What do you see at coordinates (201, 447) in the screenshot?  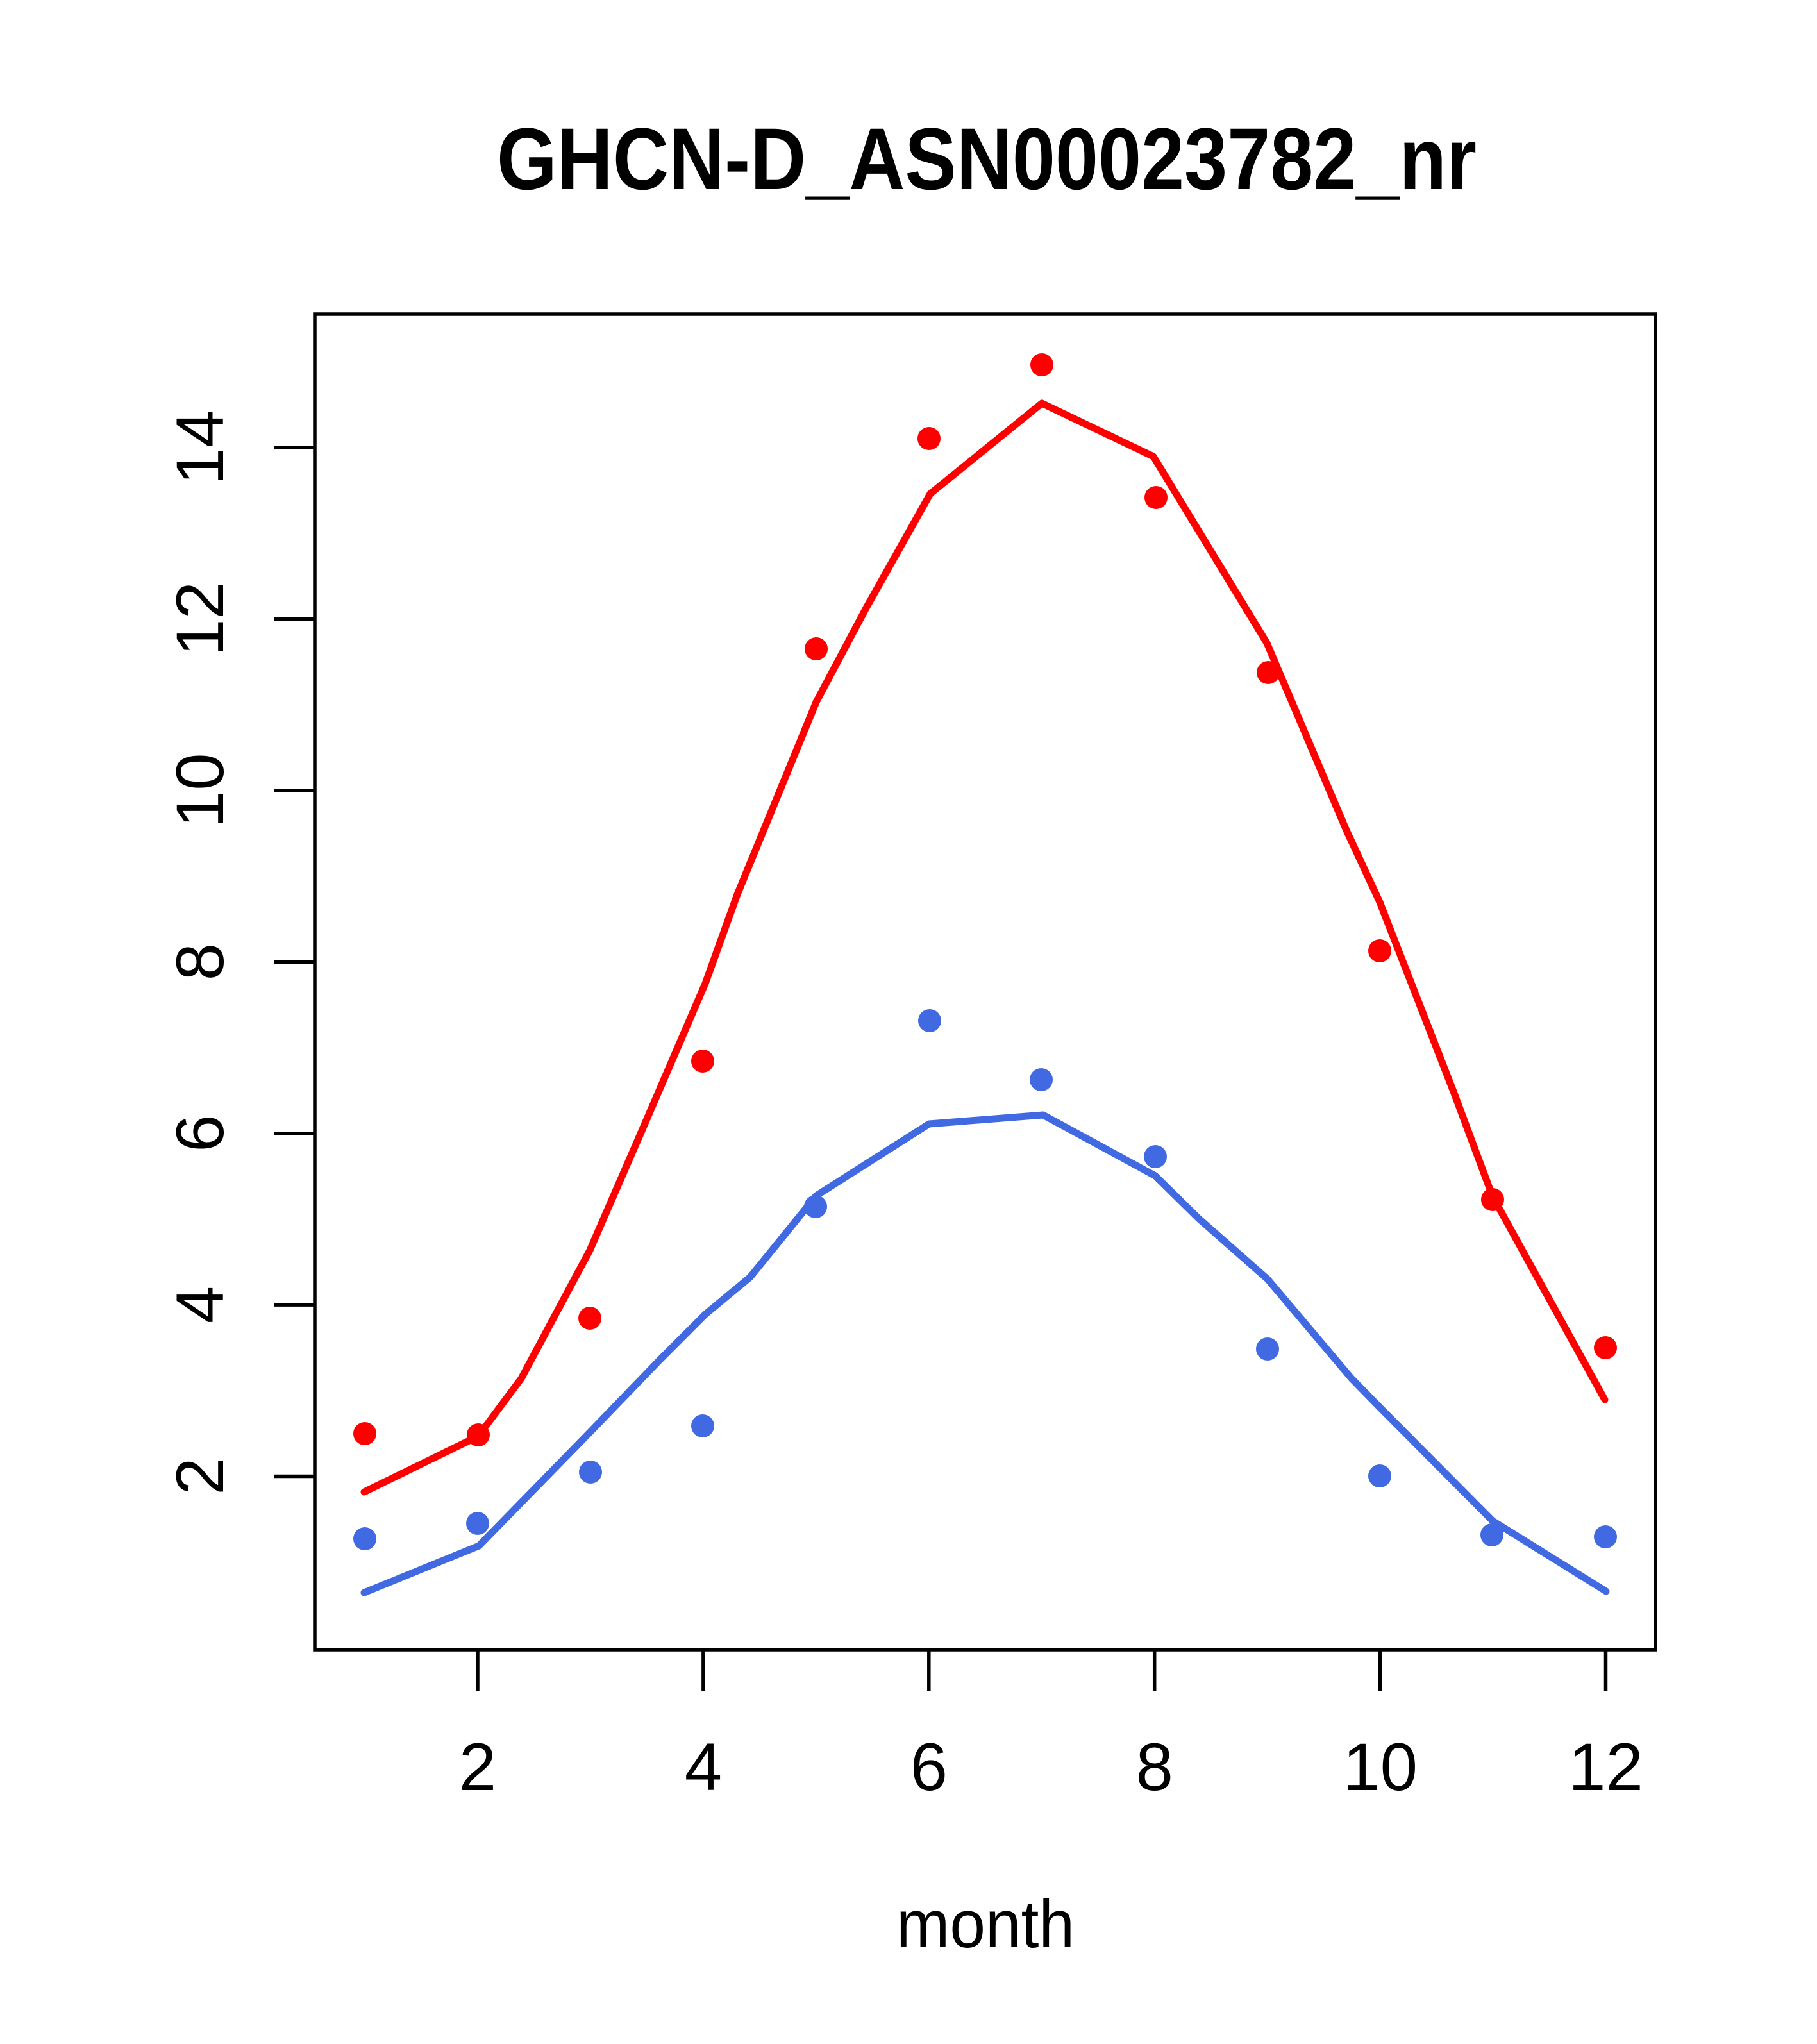 I see `svg-text: 14` at bounding box center [201, 447].